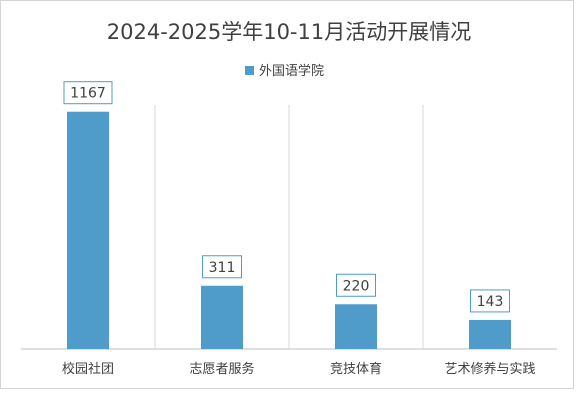 This screenshot has height=402, width=576. I want to click on chart-title: 2024-2025学年10-11月活动开展情况, so click(289, 32).